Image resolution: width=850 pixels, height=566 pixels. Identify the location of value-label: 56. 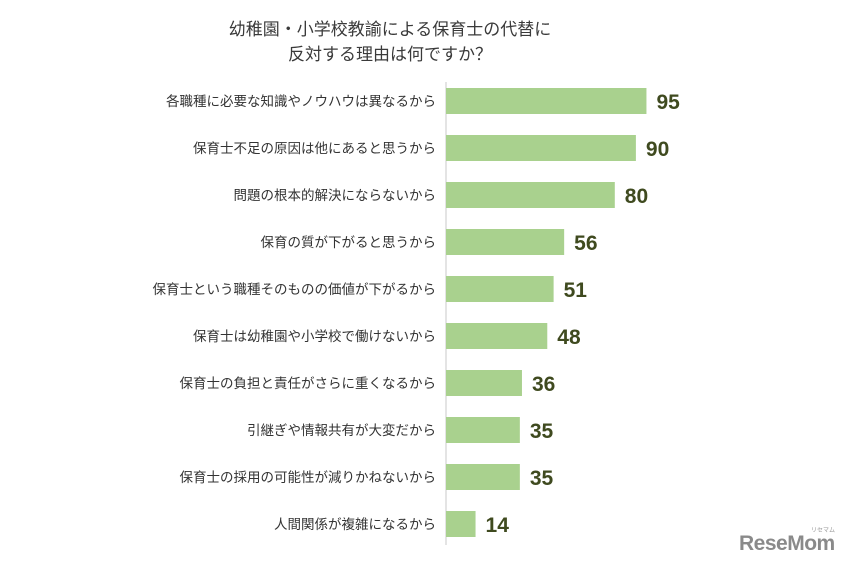
(585, 243).